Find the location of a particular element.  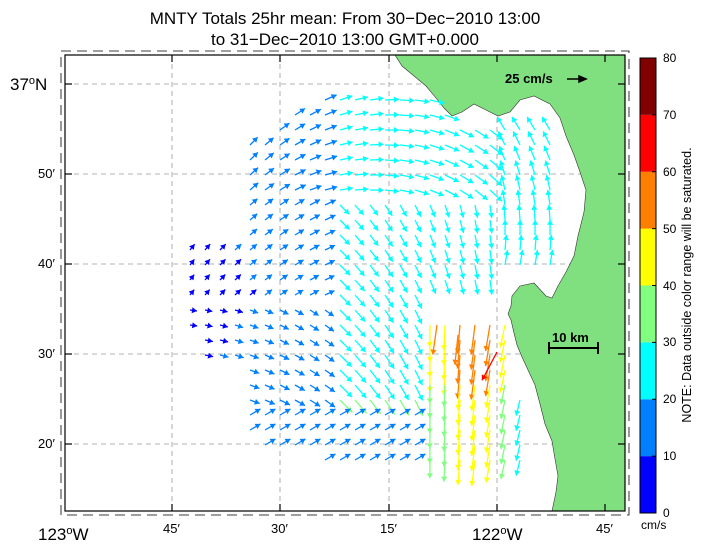

colorbar-tick-label: 20 is located at coordinates (670, 399).